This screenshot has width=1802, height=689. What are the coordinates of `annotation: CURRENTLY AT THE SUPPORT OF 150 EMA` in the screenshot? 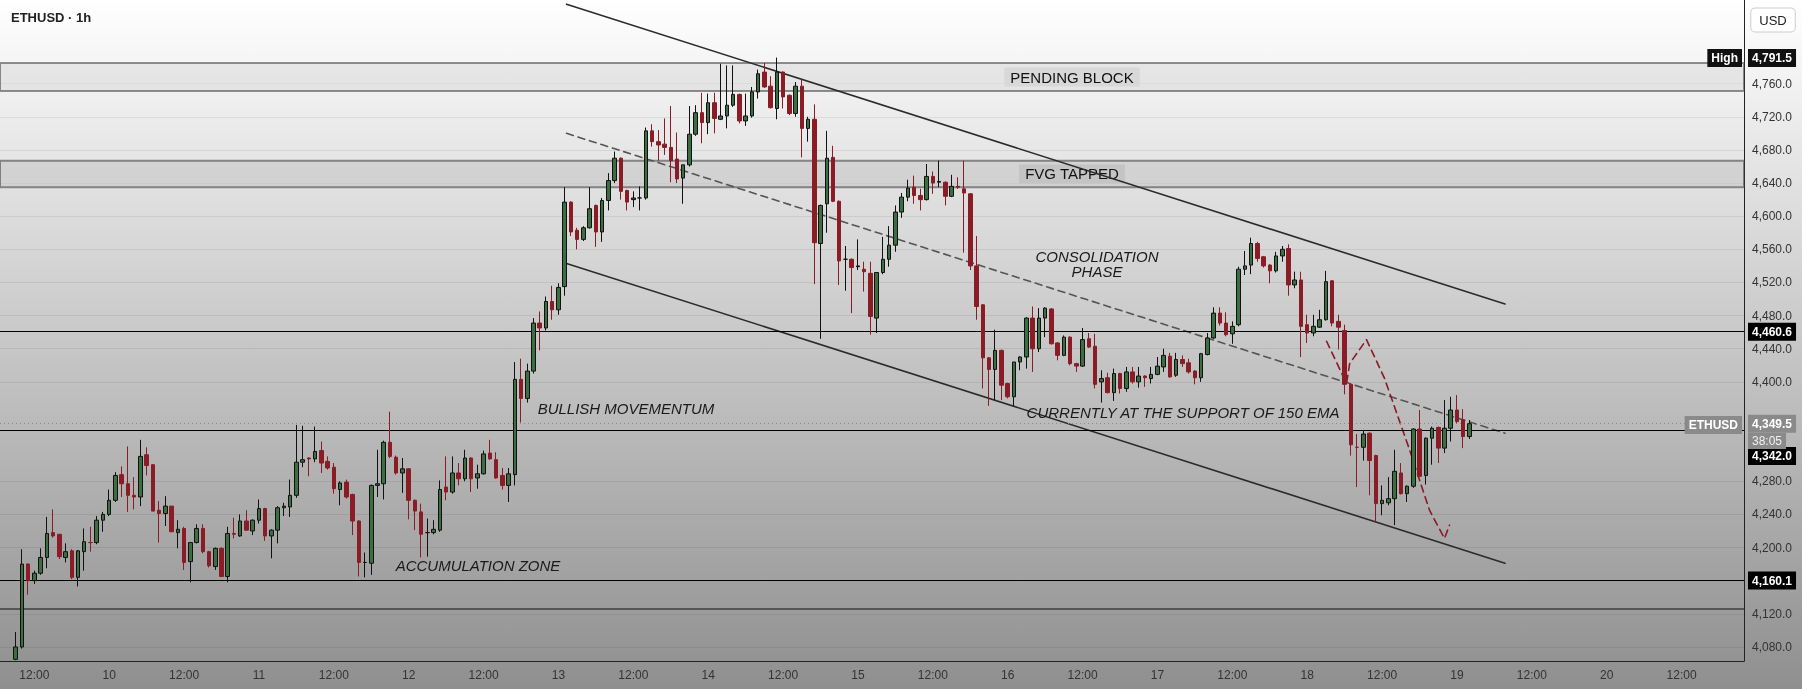 It's located at (1183, 412).